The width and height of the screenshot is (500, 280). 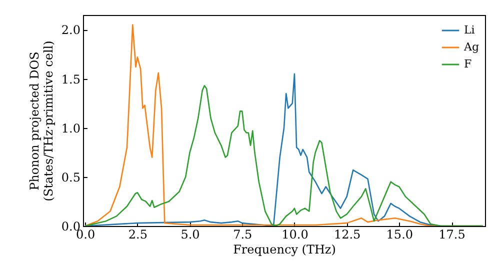 What do you see at coordinates (70, 79) in the screenshot?
I see `y-tick-label: 1.5` at bounding box center [70, 79].